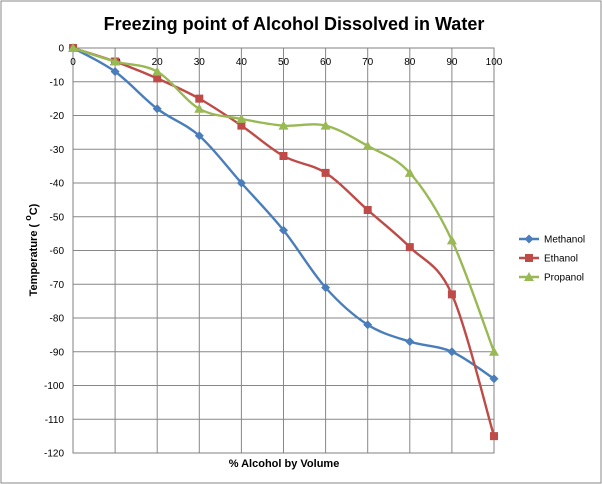  What do you see at coordinates (452, 62) in the screenshot?
I see `x-tick-label: 90` at bounding box center [452, 62].